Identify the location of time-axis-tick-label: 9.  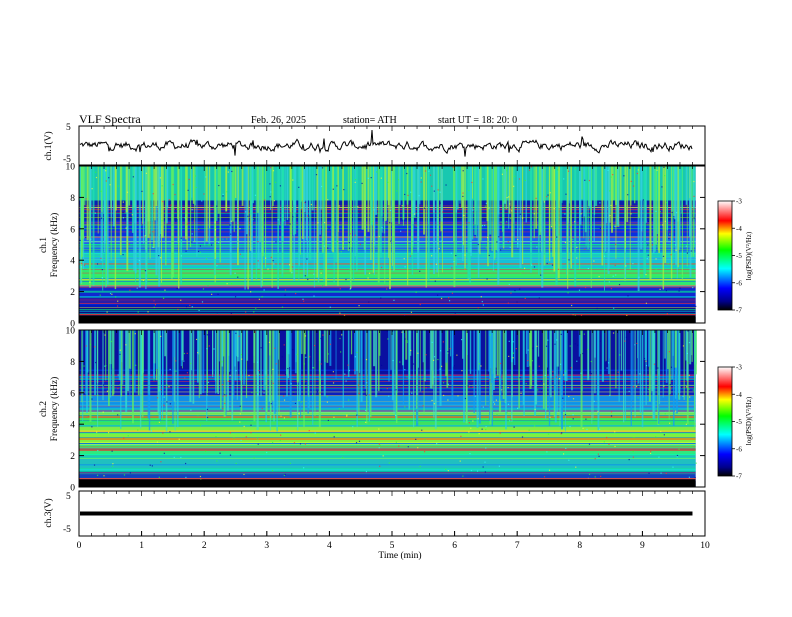
(642, 546).